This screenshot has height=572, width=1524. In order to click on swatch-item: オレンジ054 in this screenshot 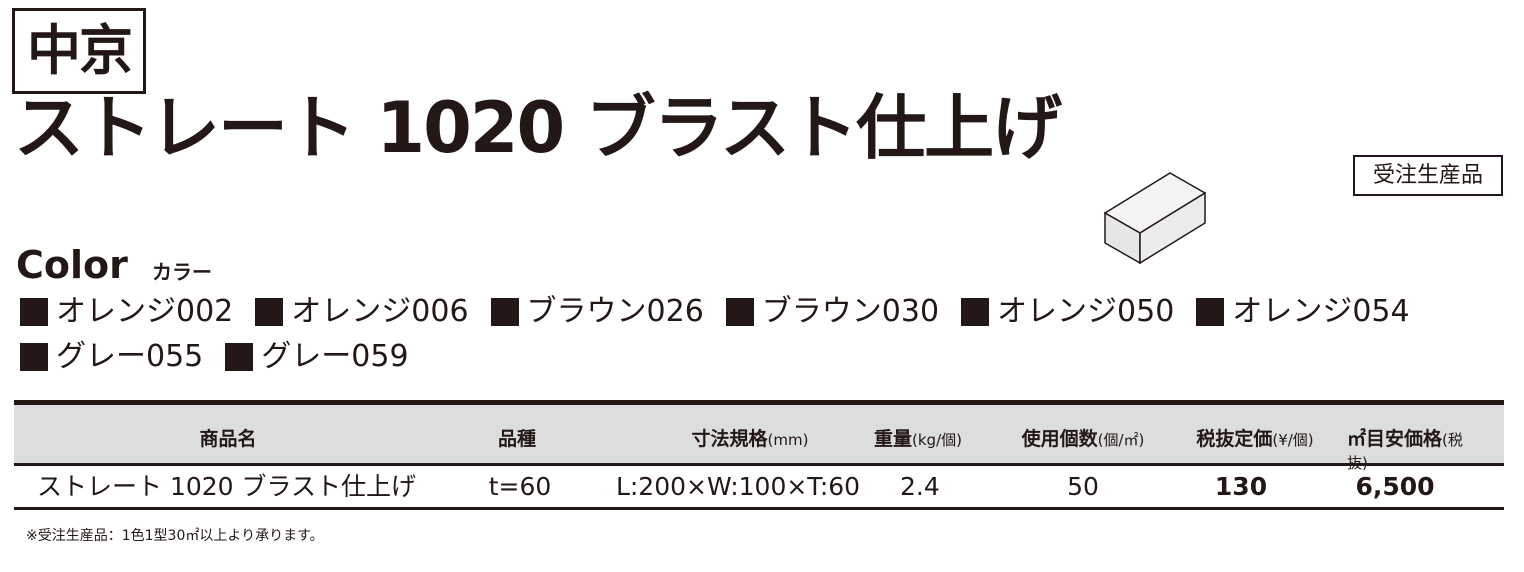, I will do `click(1303, 312)`.